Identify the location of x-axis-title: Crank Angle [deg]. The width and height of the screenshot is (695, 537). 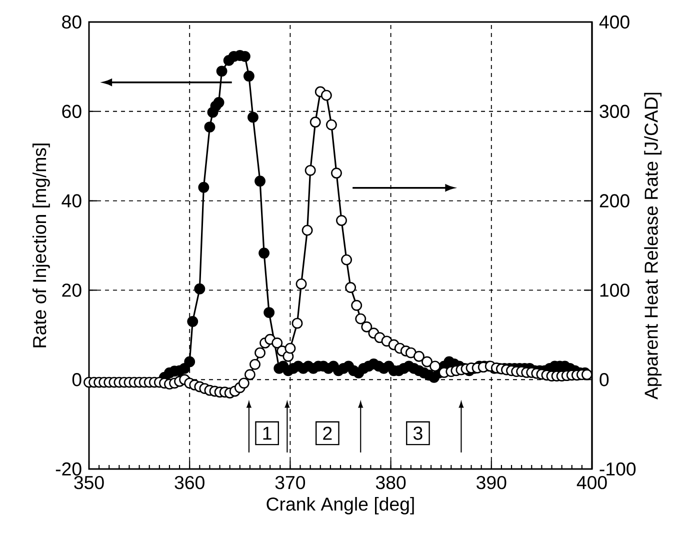
(340, 505).